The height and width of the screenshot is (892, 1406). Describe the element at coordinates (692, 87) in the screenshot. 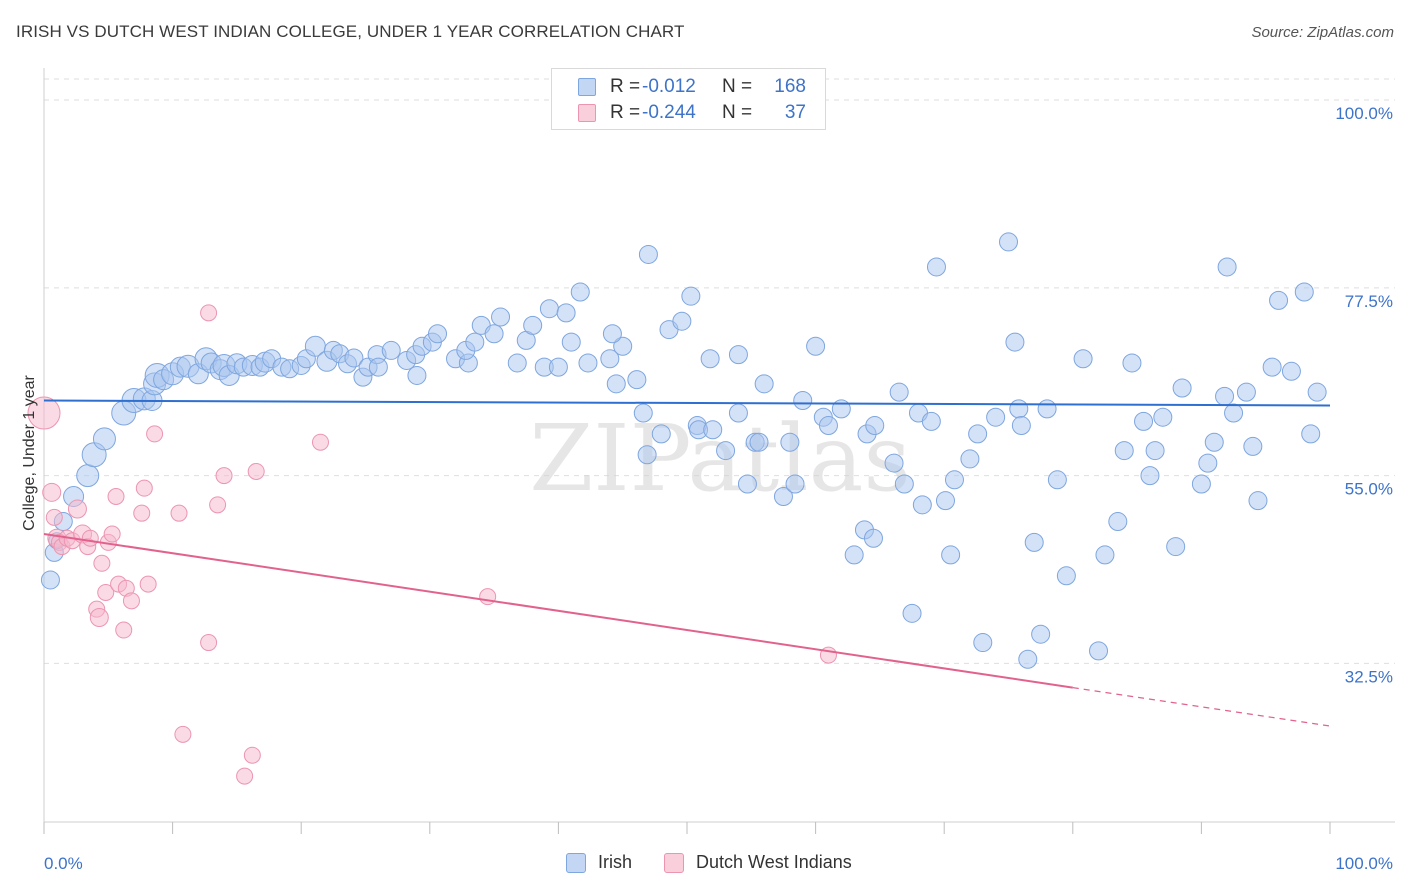

I see `legend-row-irish: R = -0.012 N = 168` at that location.